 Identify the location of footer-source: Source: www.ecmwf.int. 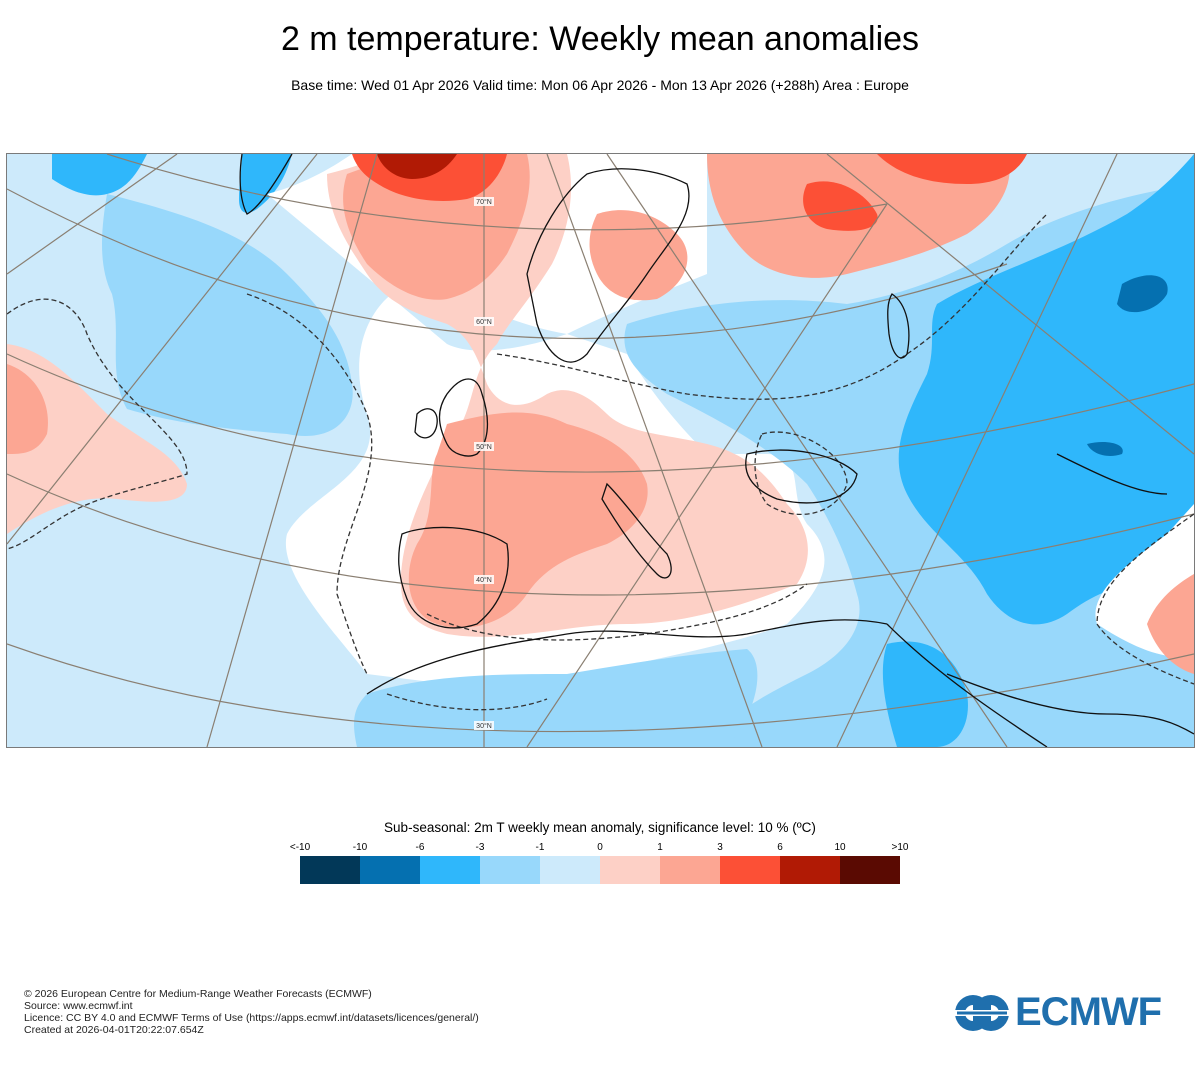
(78, 1006).